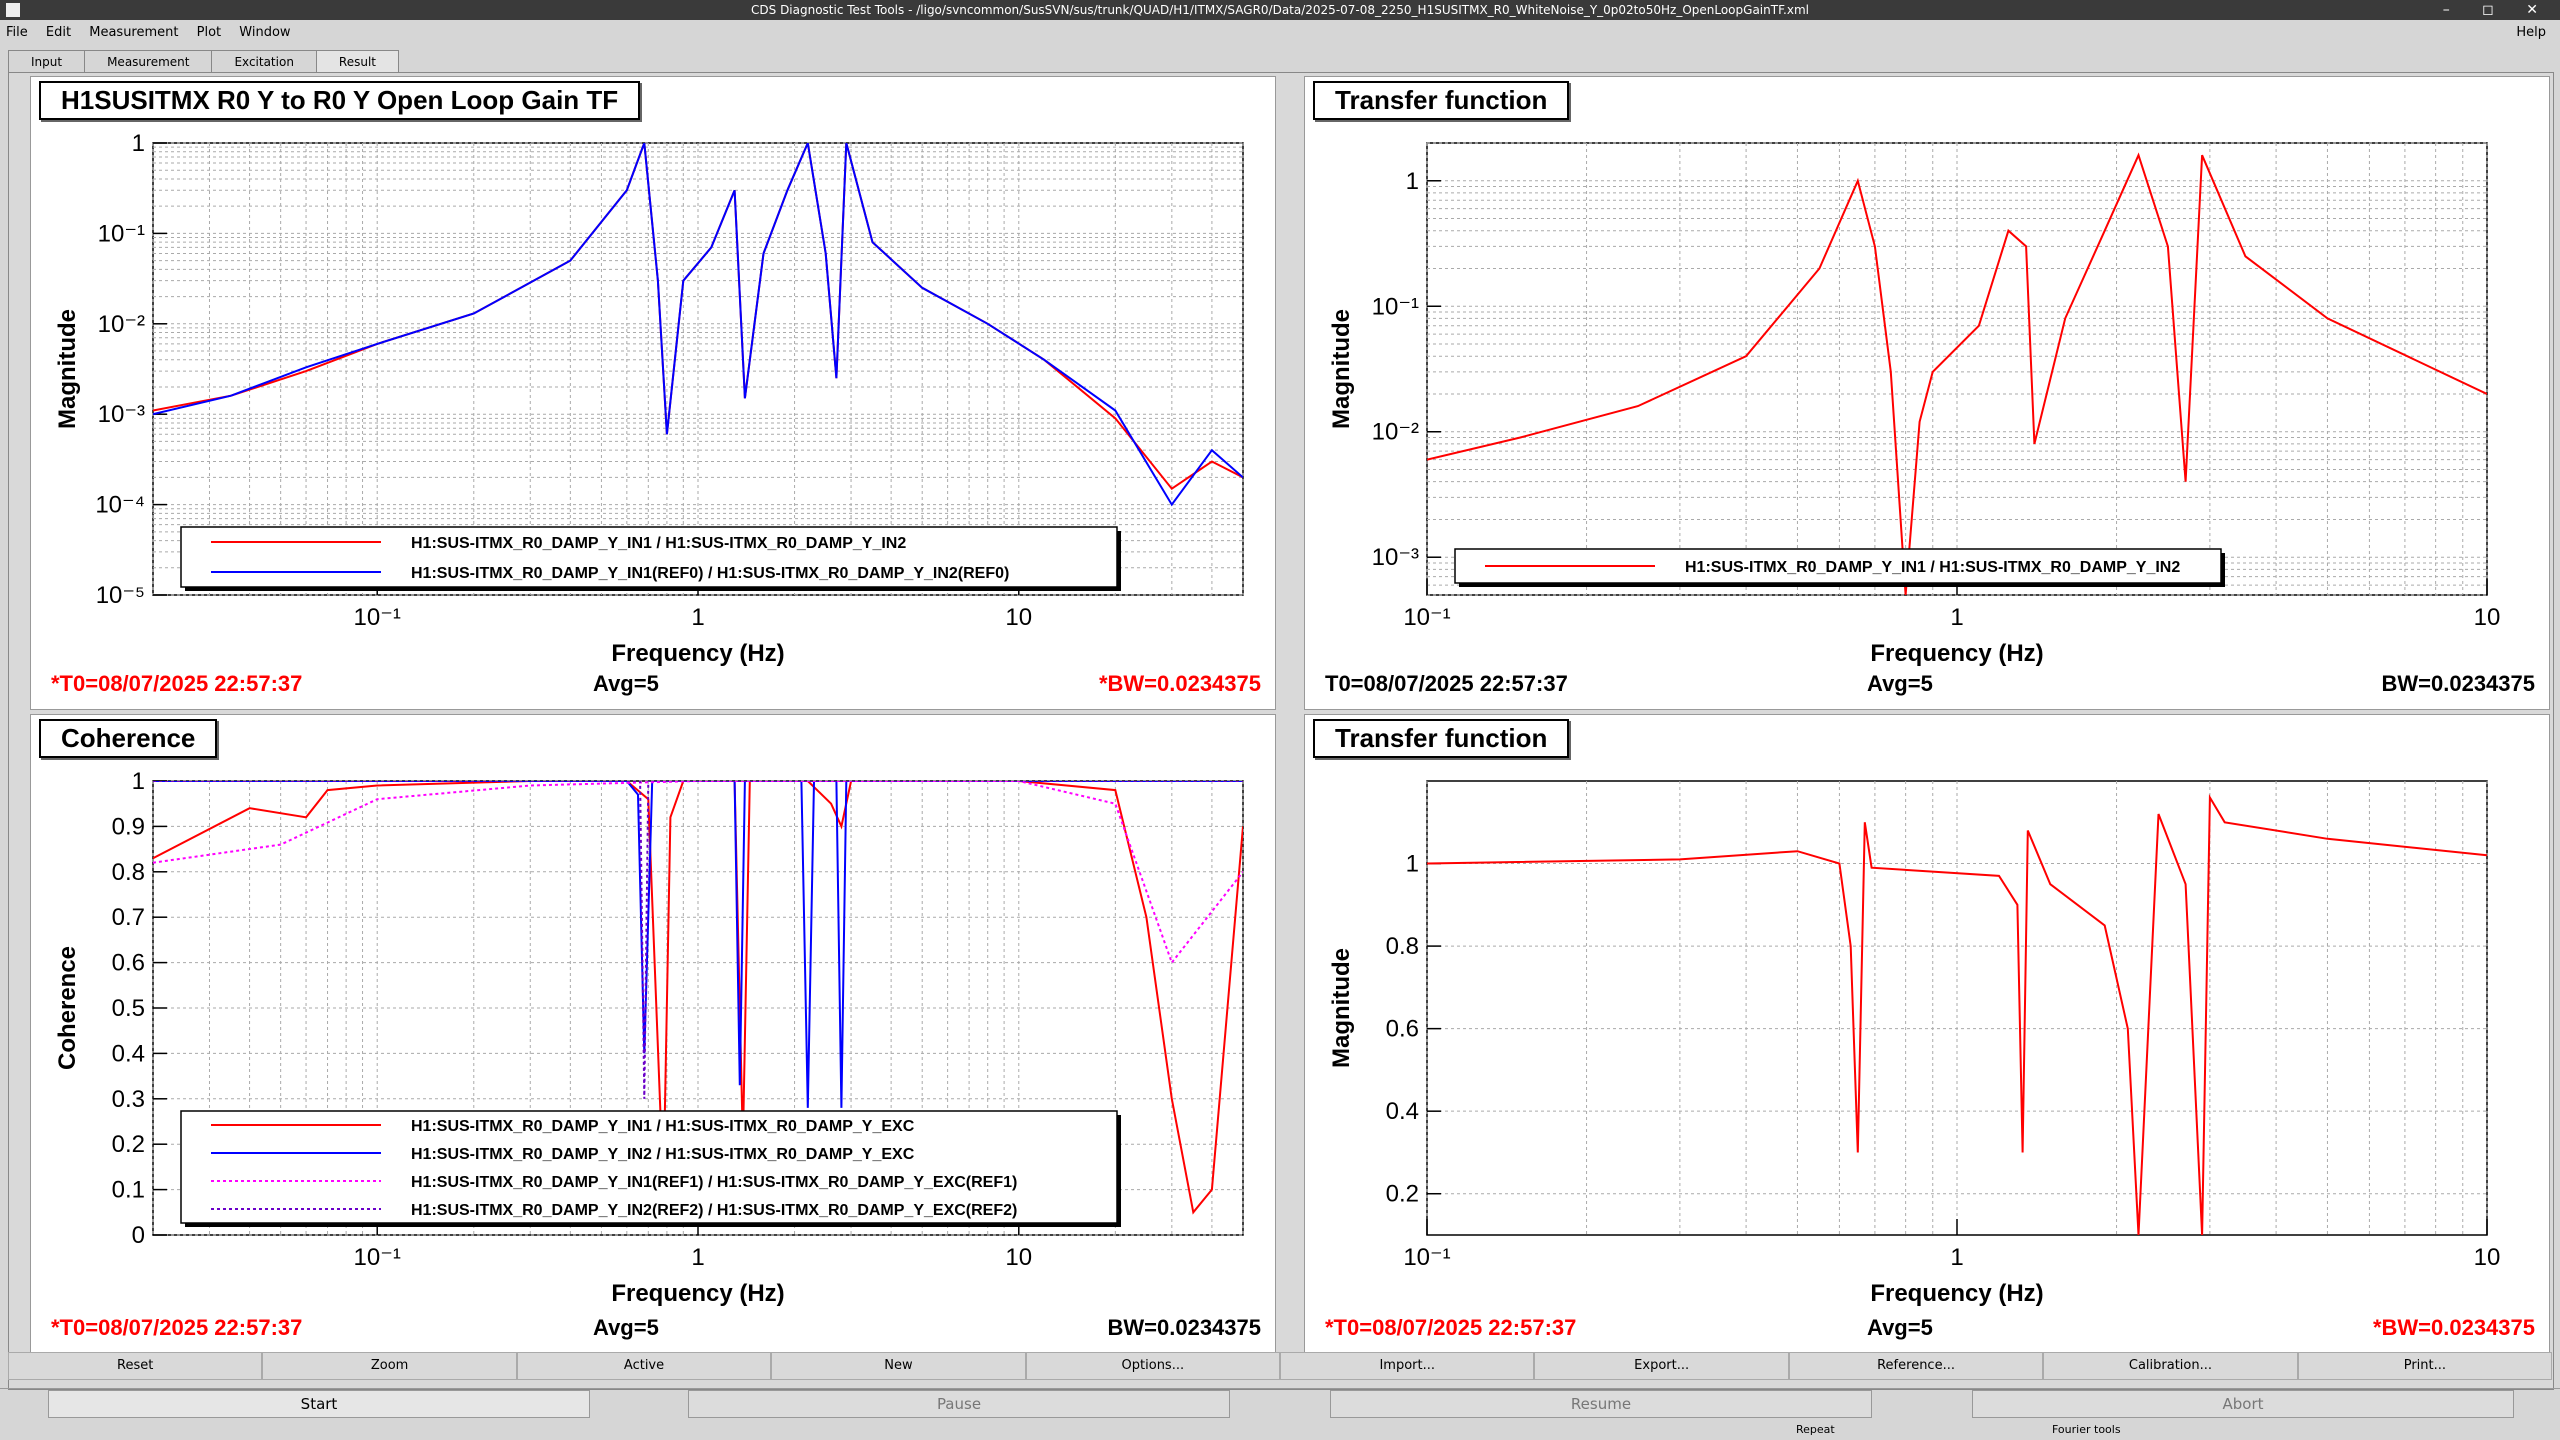 Image resolution: width=2560 pixels, height=1440 pixels. What do you see at coordinates (1441, 100) in the screenshot?
I see `plot-title: Transfer function` at bounding box center [1441, 100].